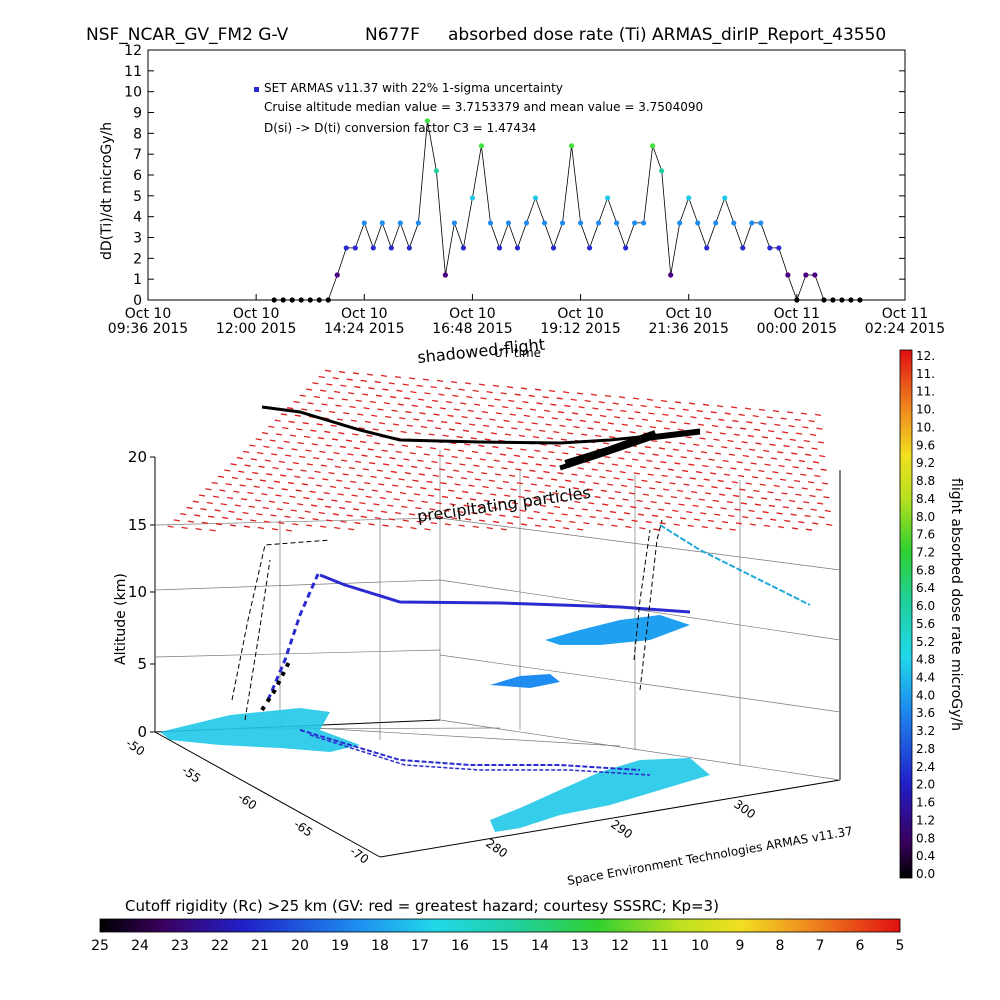 The image size is (1000, 1000). What do you see at coordinates (137, 280) in the screenshot?
I see `ts-ytick-label: 1` at bounding box center [137, 280].